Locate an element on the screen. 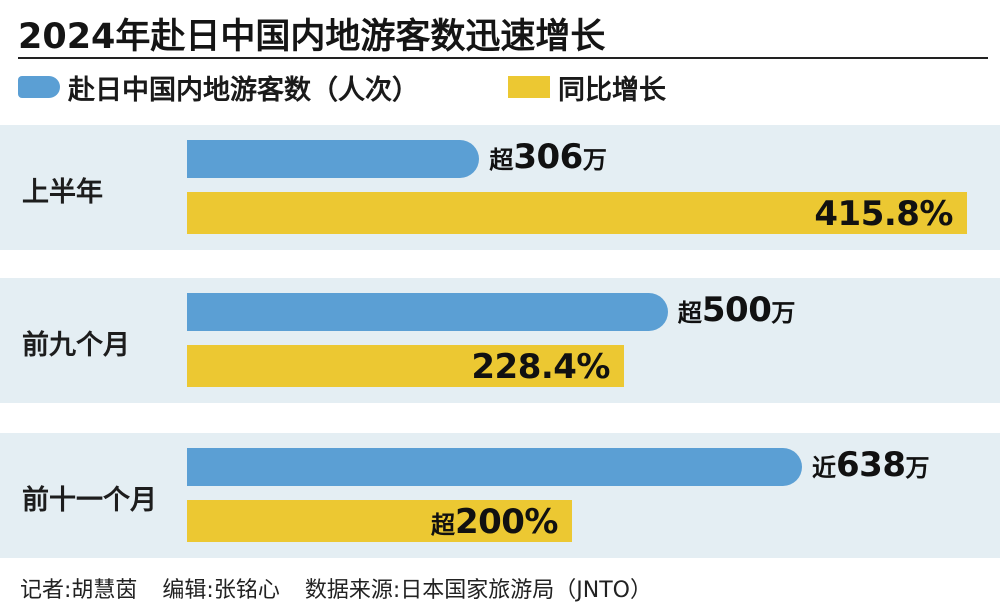 The image size is (1000, 615). legend-item-visitors: 赴日中国内地游客数（人次） is located at coordinates (218, 87).